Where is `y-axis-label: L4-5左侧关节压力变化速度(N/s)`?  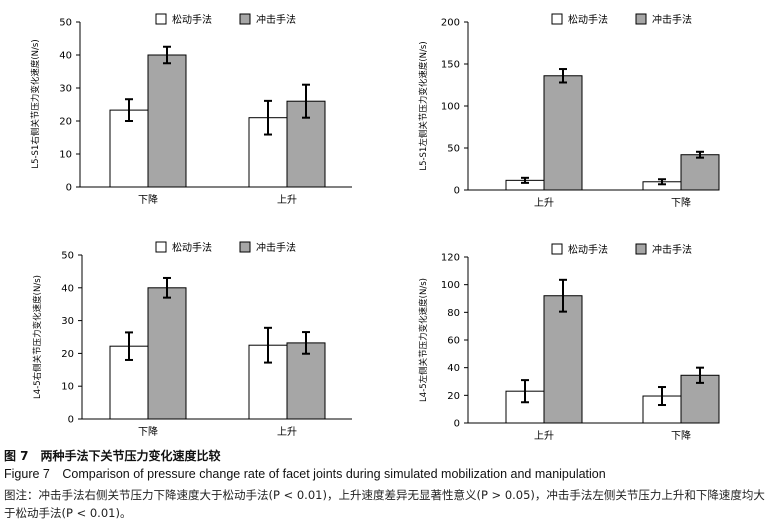
y-axis-label: L4-5左侧关节压力变化速度(N/s) is located at coordinates (423, 340).